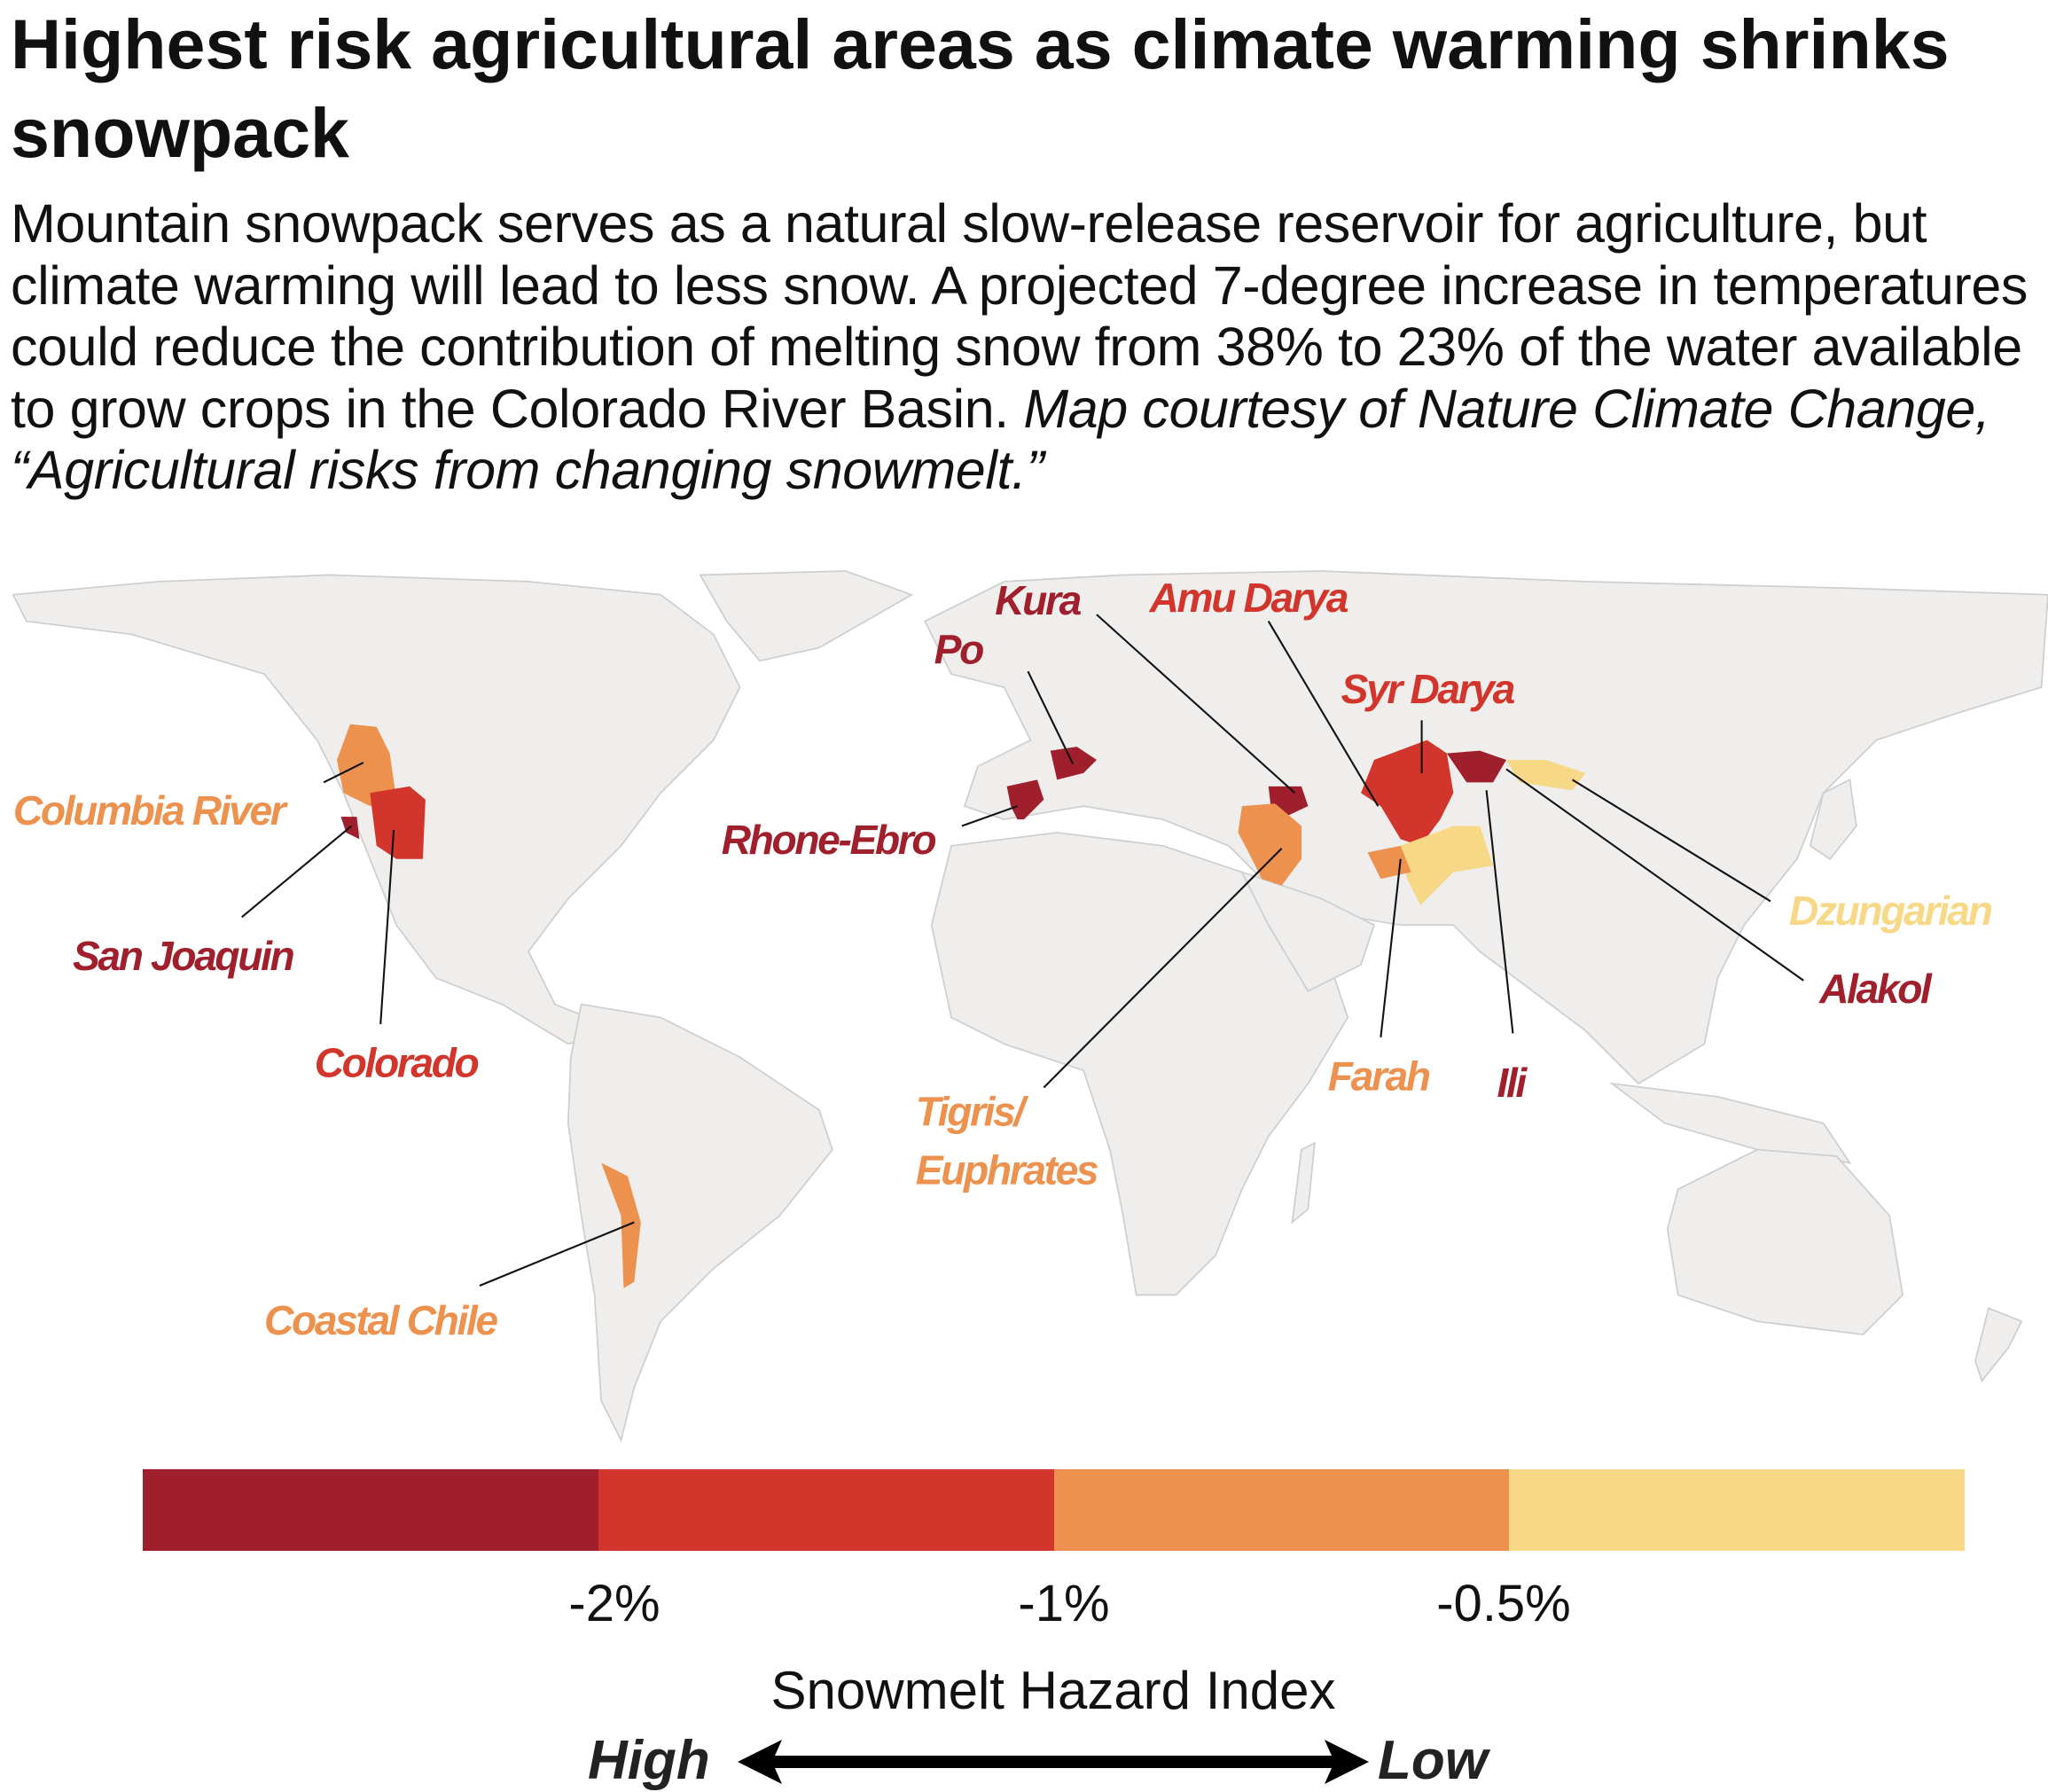 The image size is (2048, 1792). What do you see at coordinates (380, 1320) in the screenshot?
I see `label-coastal-chile: Coastal Chile` at bounding box center [380, 1320].